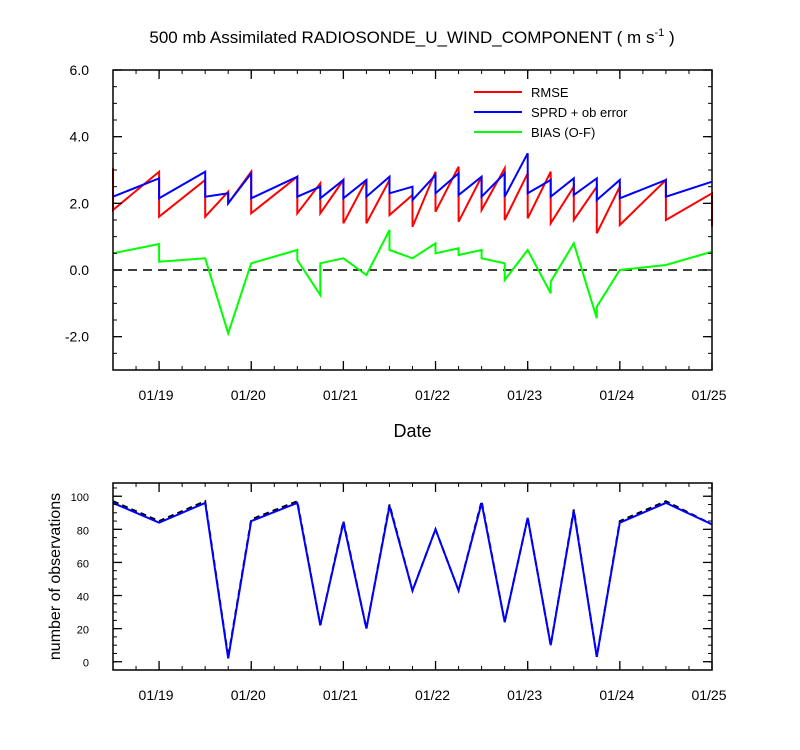  Describe the element at coordinates (80, 270) in the screenshot. I see `top-y-tick-label: 0.0` at that location.